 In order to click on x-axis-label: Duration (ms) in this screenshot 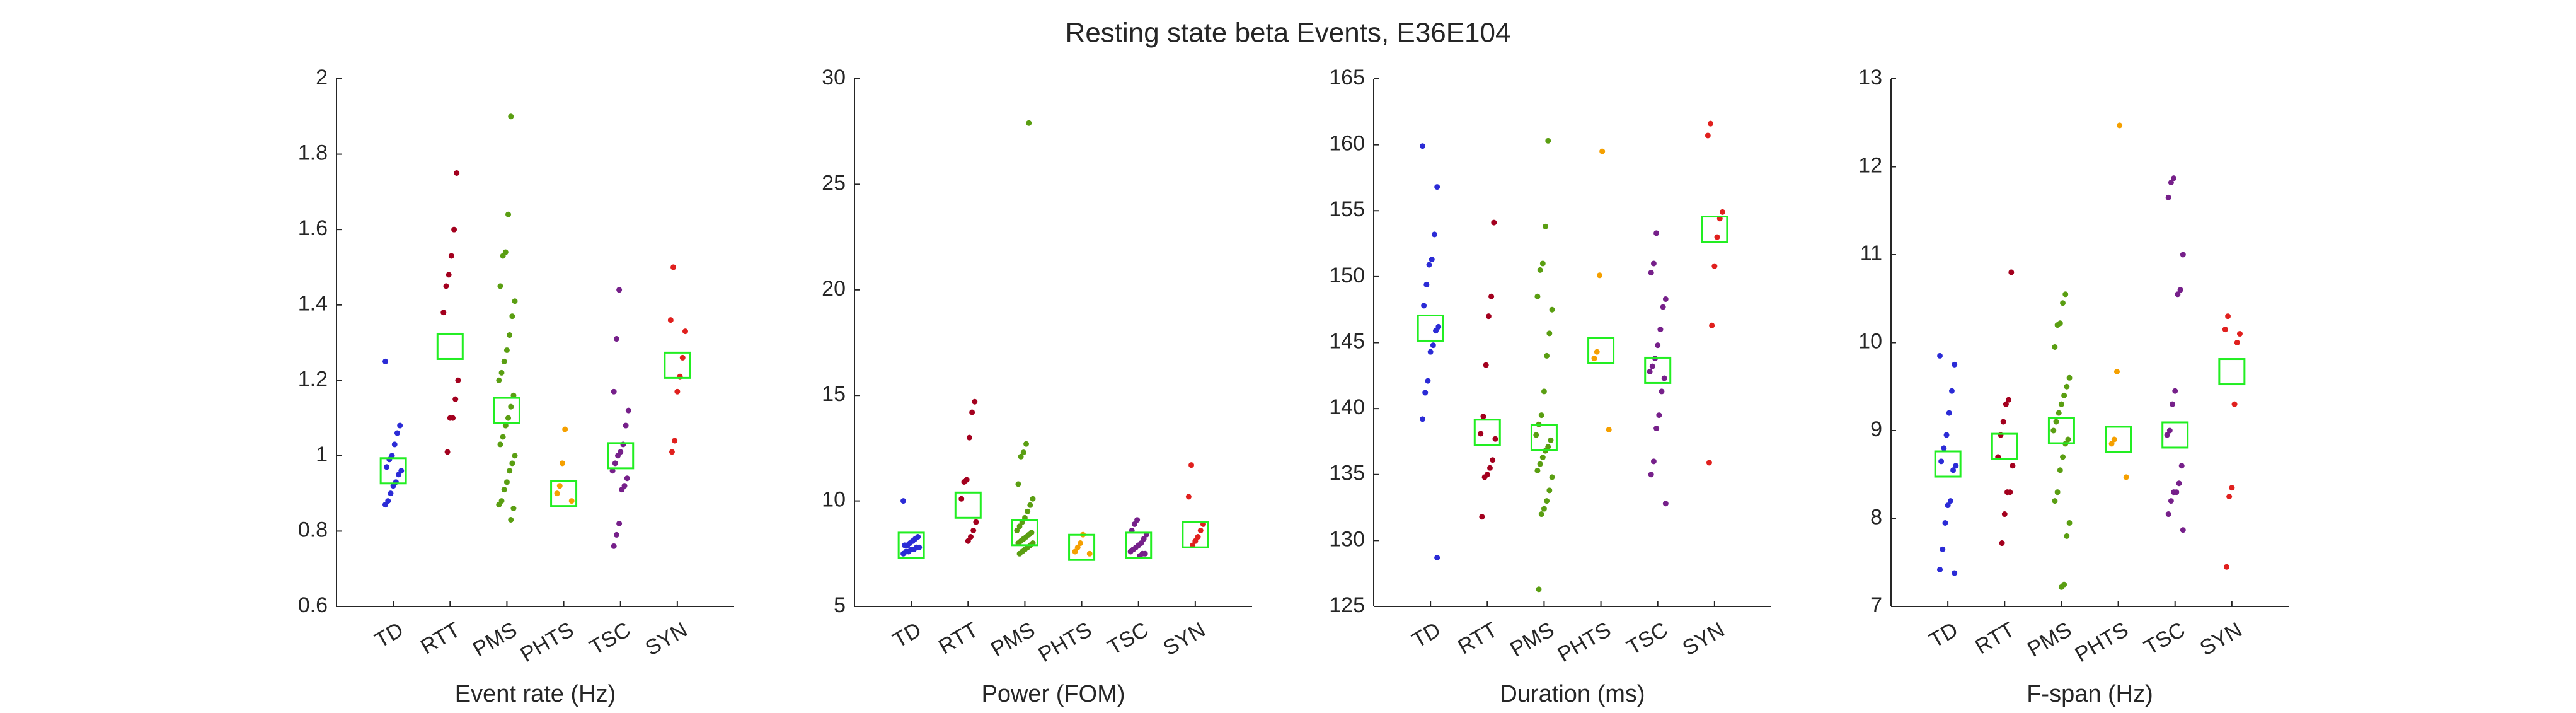, I will do `click(1572, 694)`.